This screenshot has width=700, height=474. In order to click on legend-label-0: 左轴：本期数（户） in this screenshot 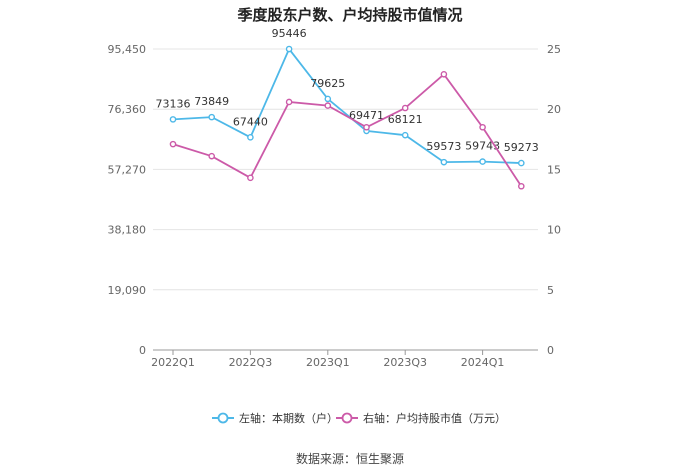, I will do `click(288, 418)`.